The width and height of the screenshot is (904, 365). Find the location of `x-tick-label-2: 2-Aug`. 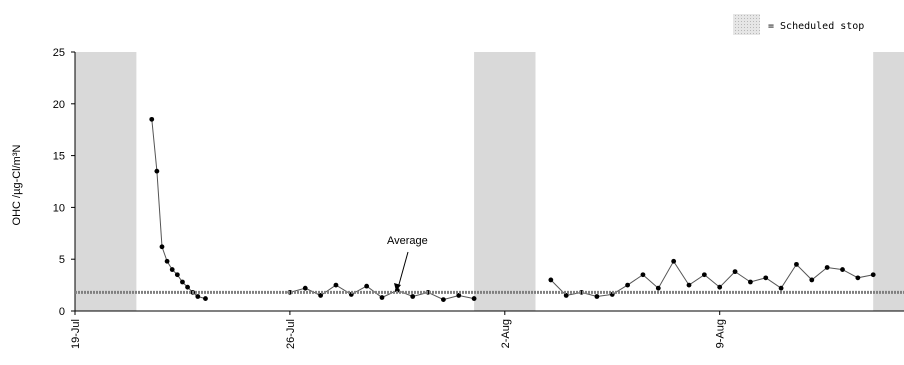

x-tick-label-2: 2-Aug is located at coordinates (506, 333).